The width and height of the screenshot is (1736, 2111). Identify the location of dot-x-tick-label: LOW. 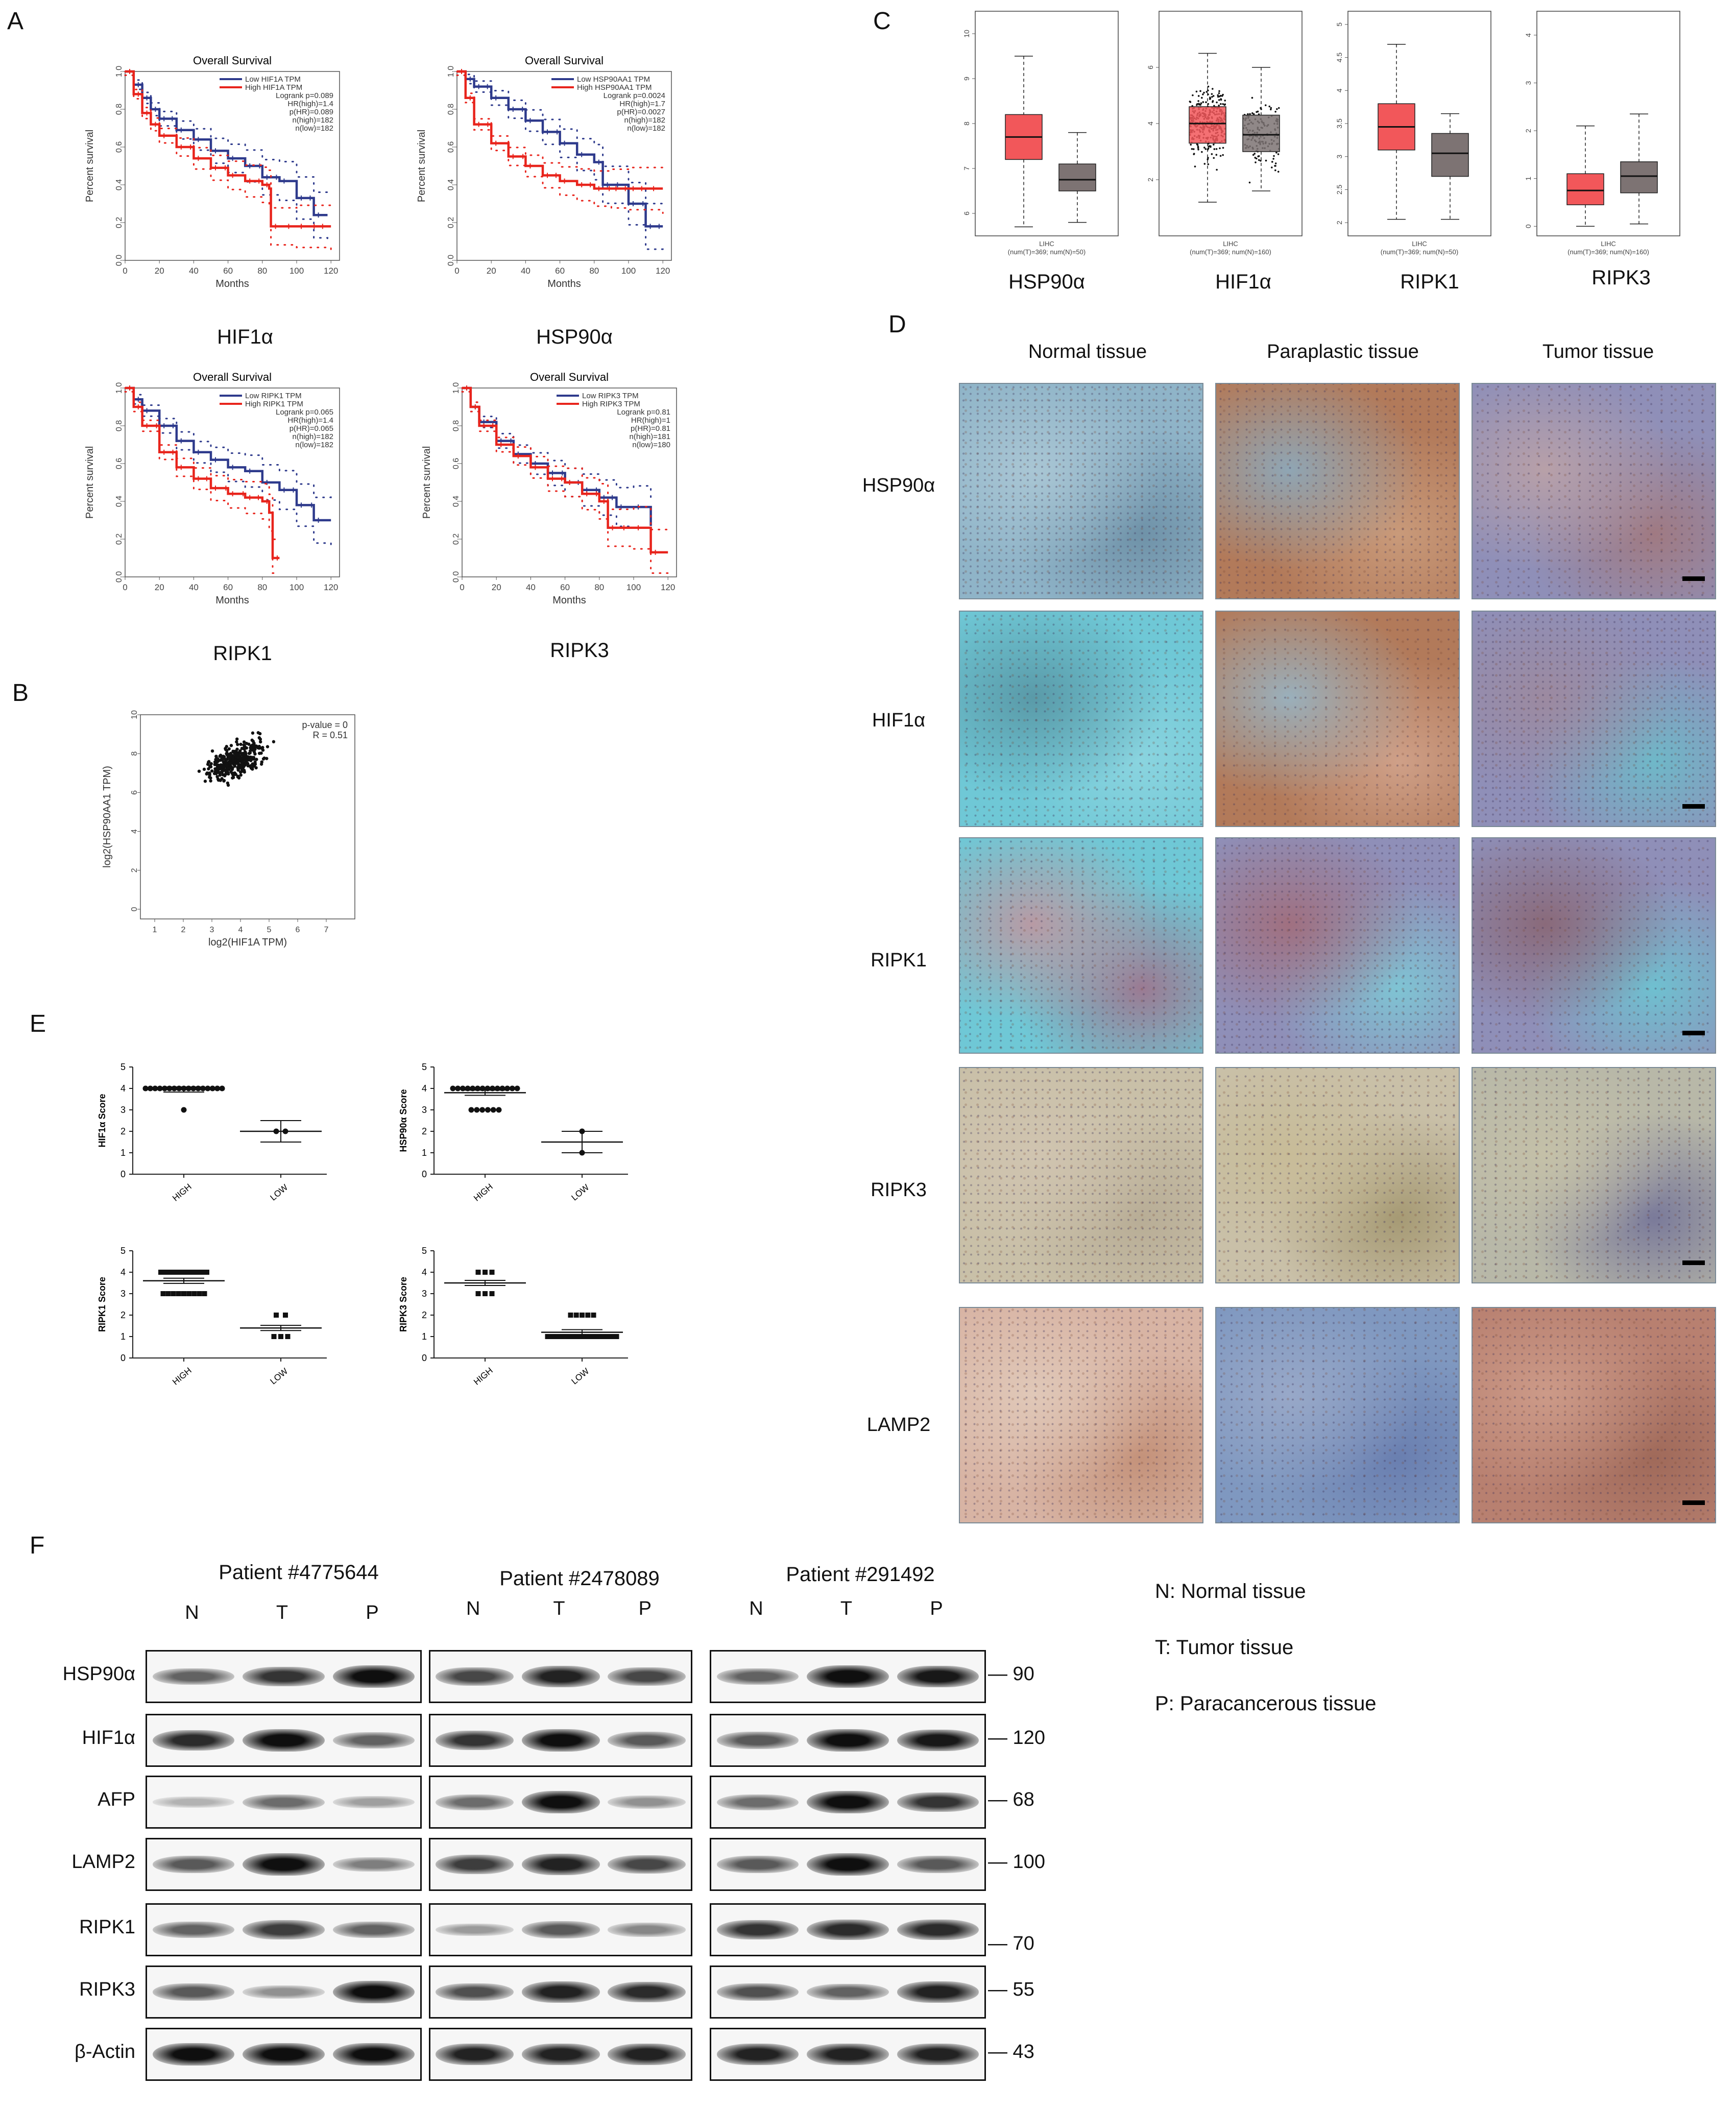
(279, 1376).